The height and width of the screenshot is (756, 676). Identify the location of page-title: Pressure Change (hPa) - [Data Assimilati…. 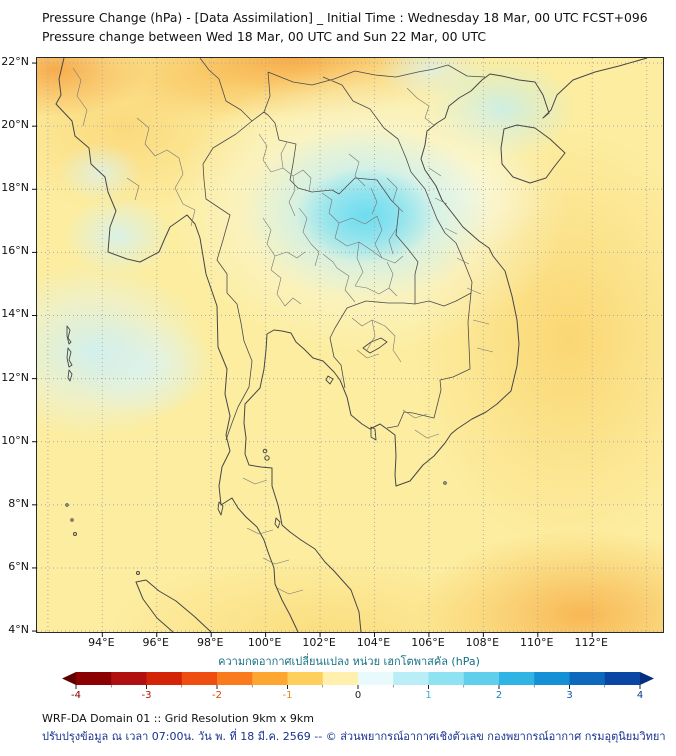
(345, 17).